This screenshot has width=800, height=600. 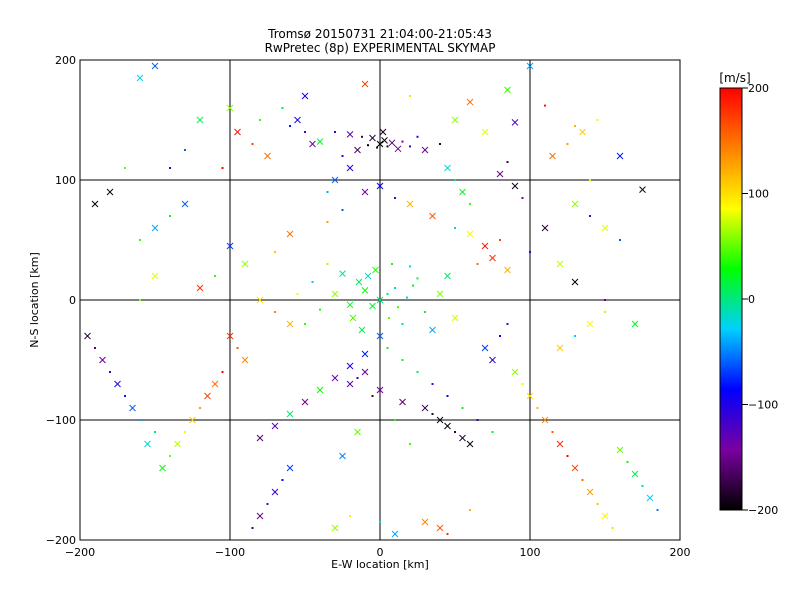 I want to click on colorbar-ticks: 200 100 0 −100 −200, so click(x=760, y=299).